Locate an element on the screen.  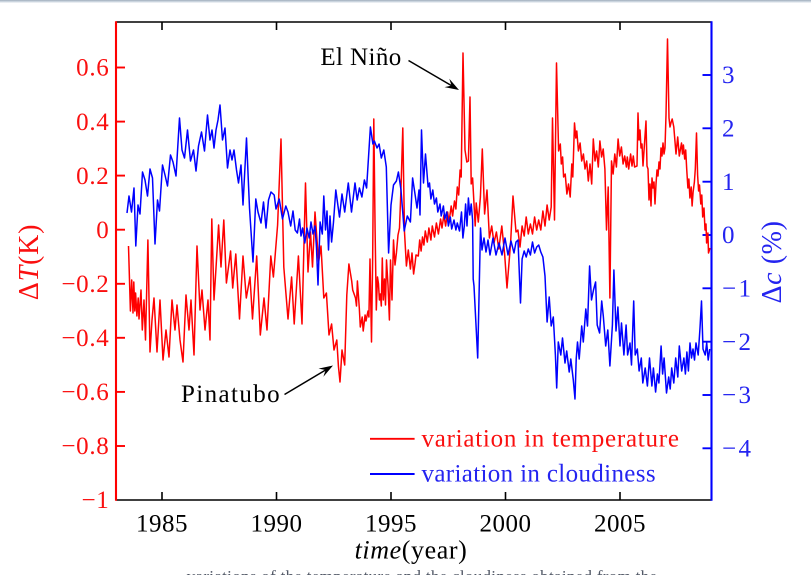
svg-text: Δc (%) is located at coordinates (772, 261).